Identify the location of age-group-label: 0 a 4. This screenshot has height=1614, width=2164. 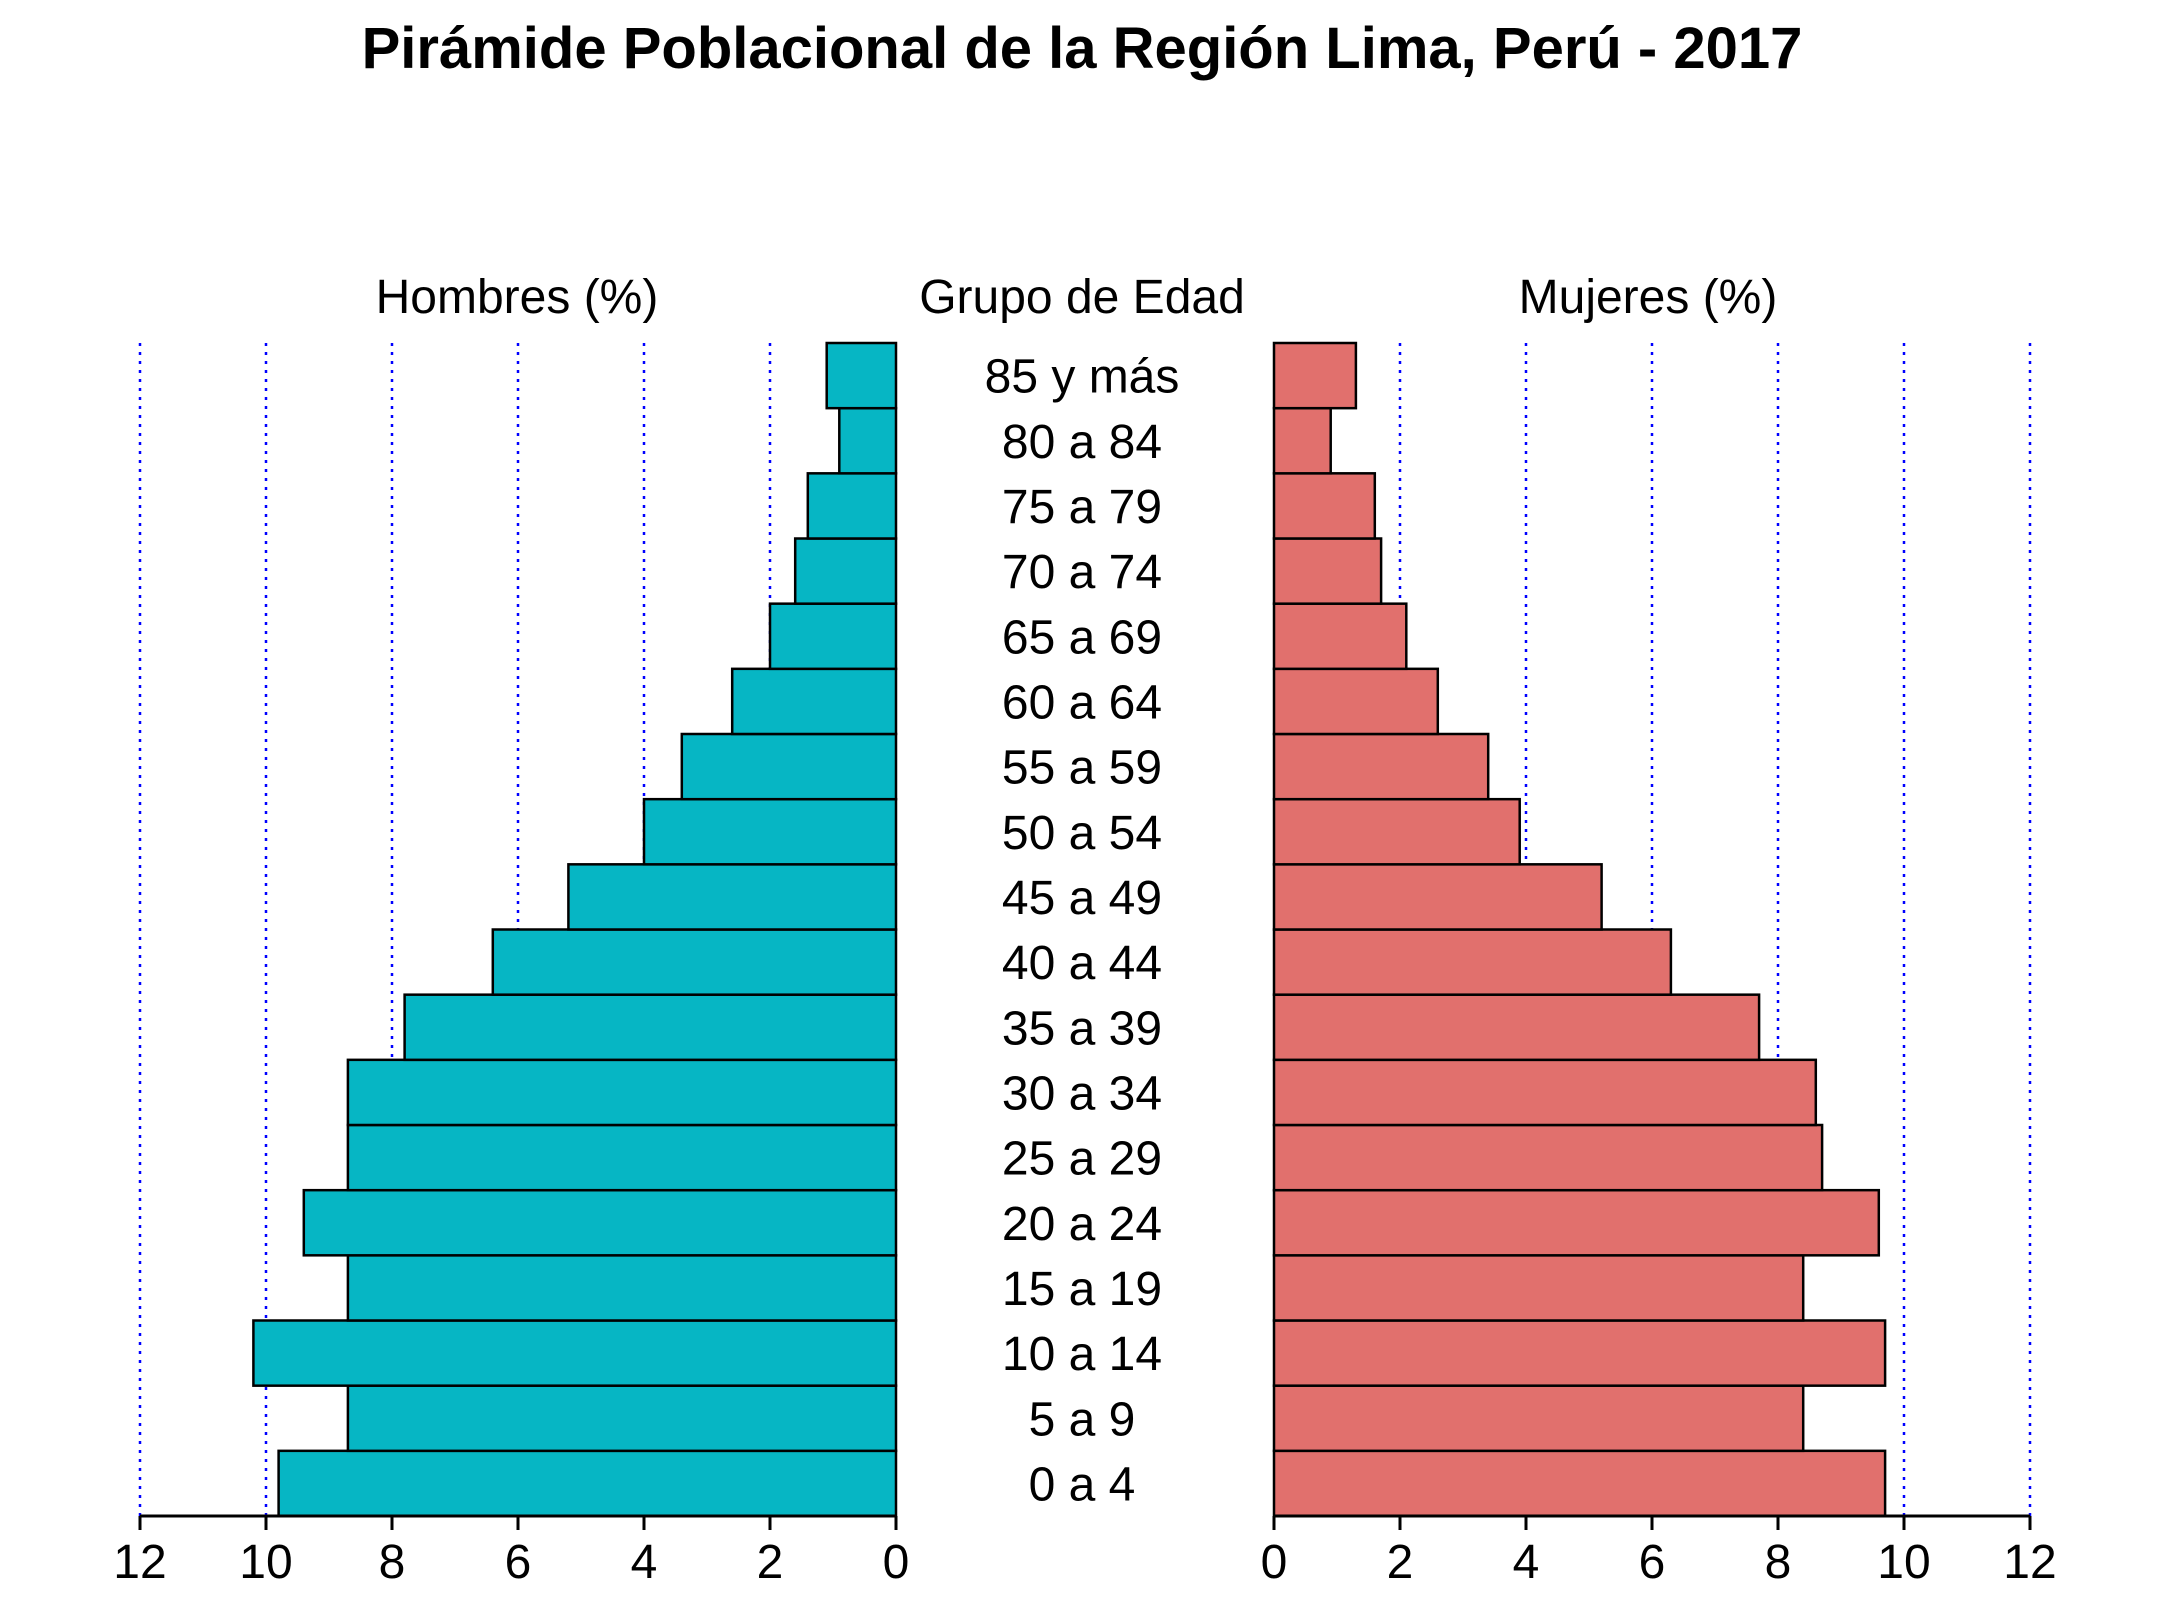
(1082, 1484).